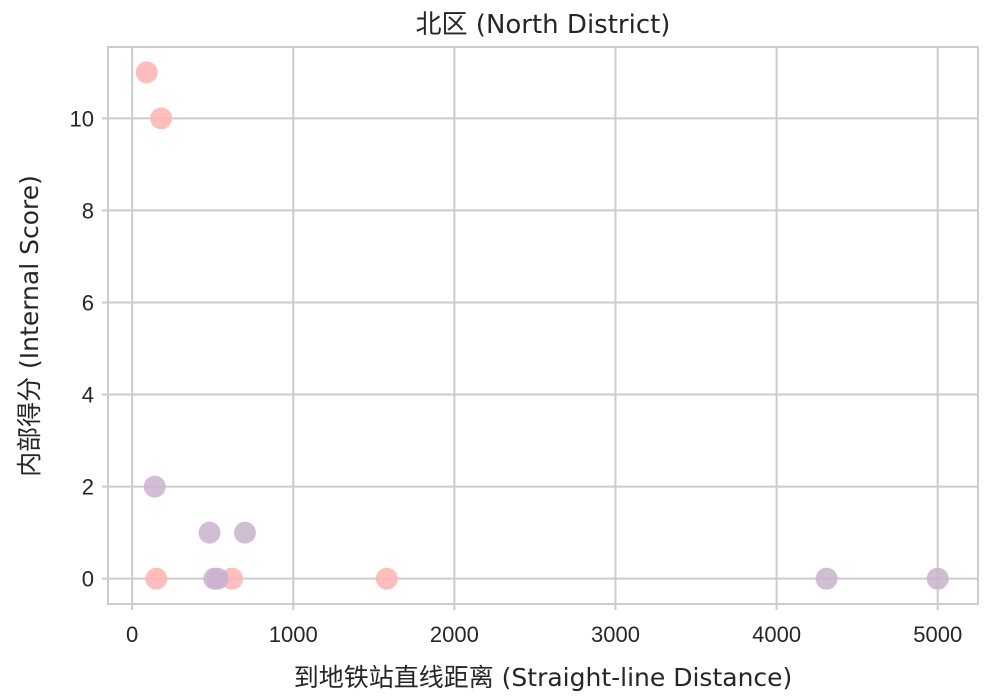  Describe the element at coordinates (88, 395) in the screenshot. I see `y-tick-label: 4` at that location.